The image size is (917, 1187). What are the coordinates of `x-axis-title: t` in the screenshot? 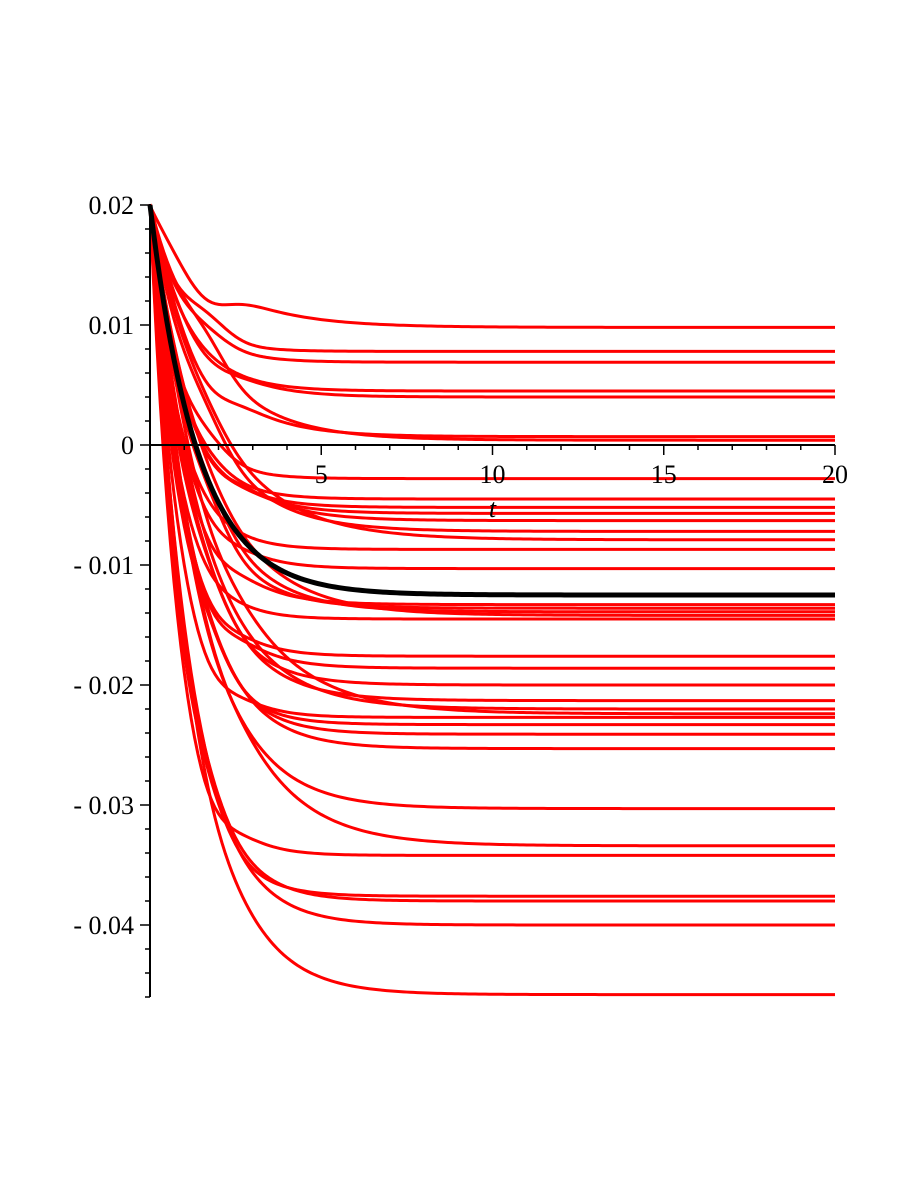 It's located at (493, 508).